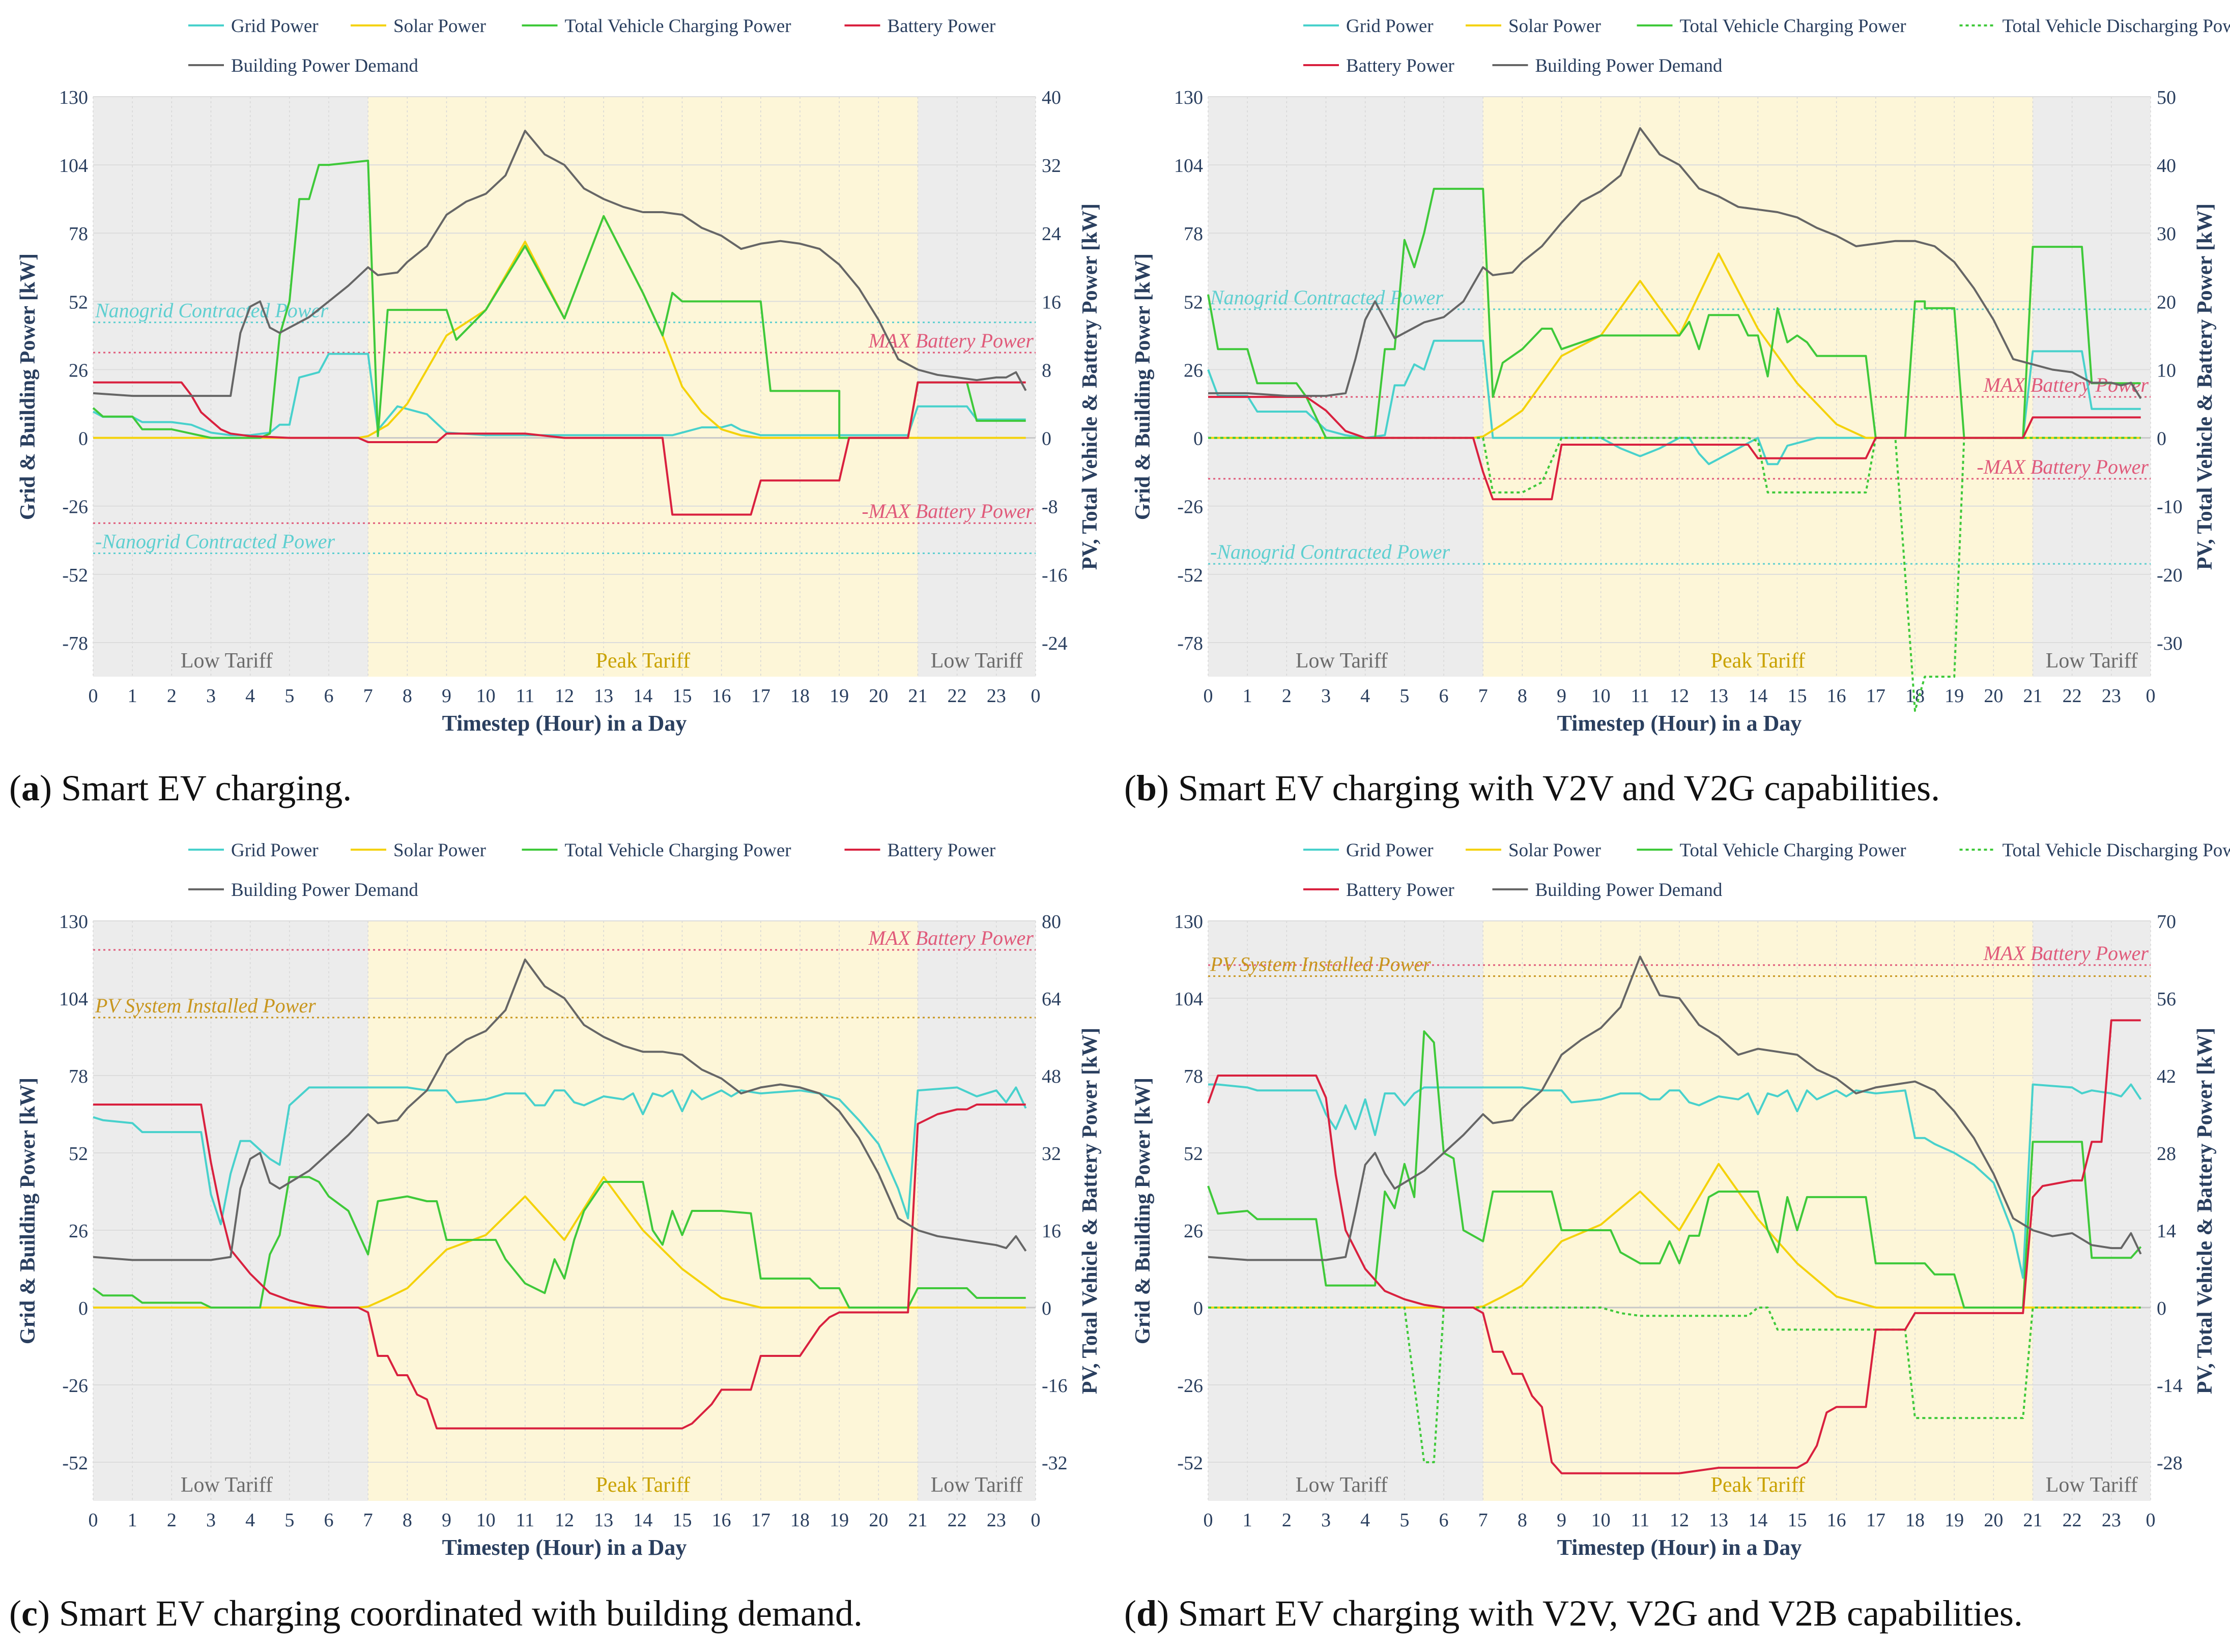 This screenshot has height=1652, width=2230. What do you see at coordinates (678, 850) in the screenshot?
I see `chart-c-legend-item-charging: Total Vehicle Charging Power` at bounding box center [678, 850].